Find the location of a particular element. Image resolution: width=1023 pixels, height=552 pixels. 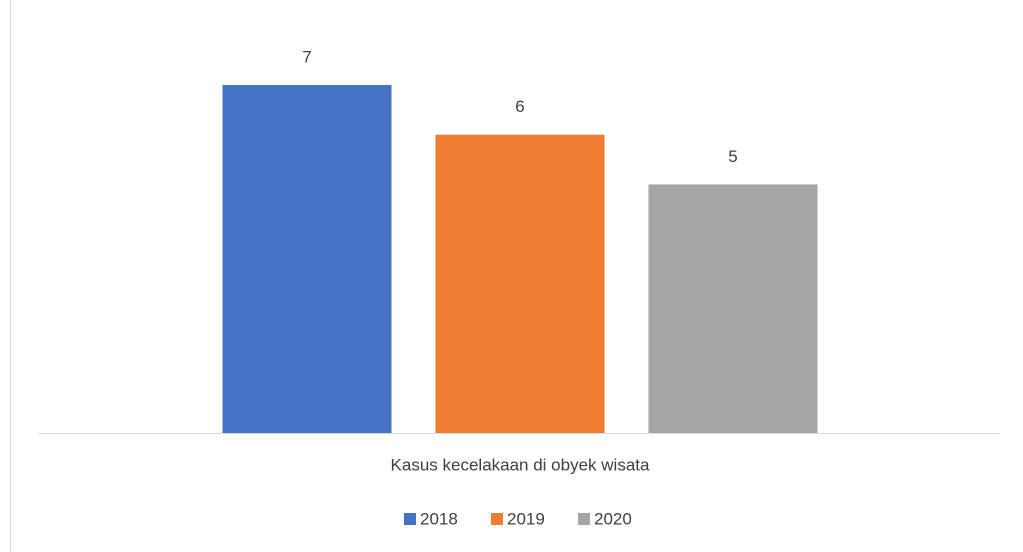

data-label: 6 is located at coordinates (519, 106).